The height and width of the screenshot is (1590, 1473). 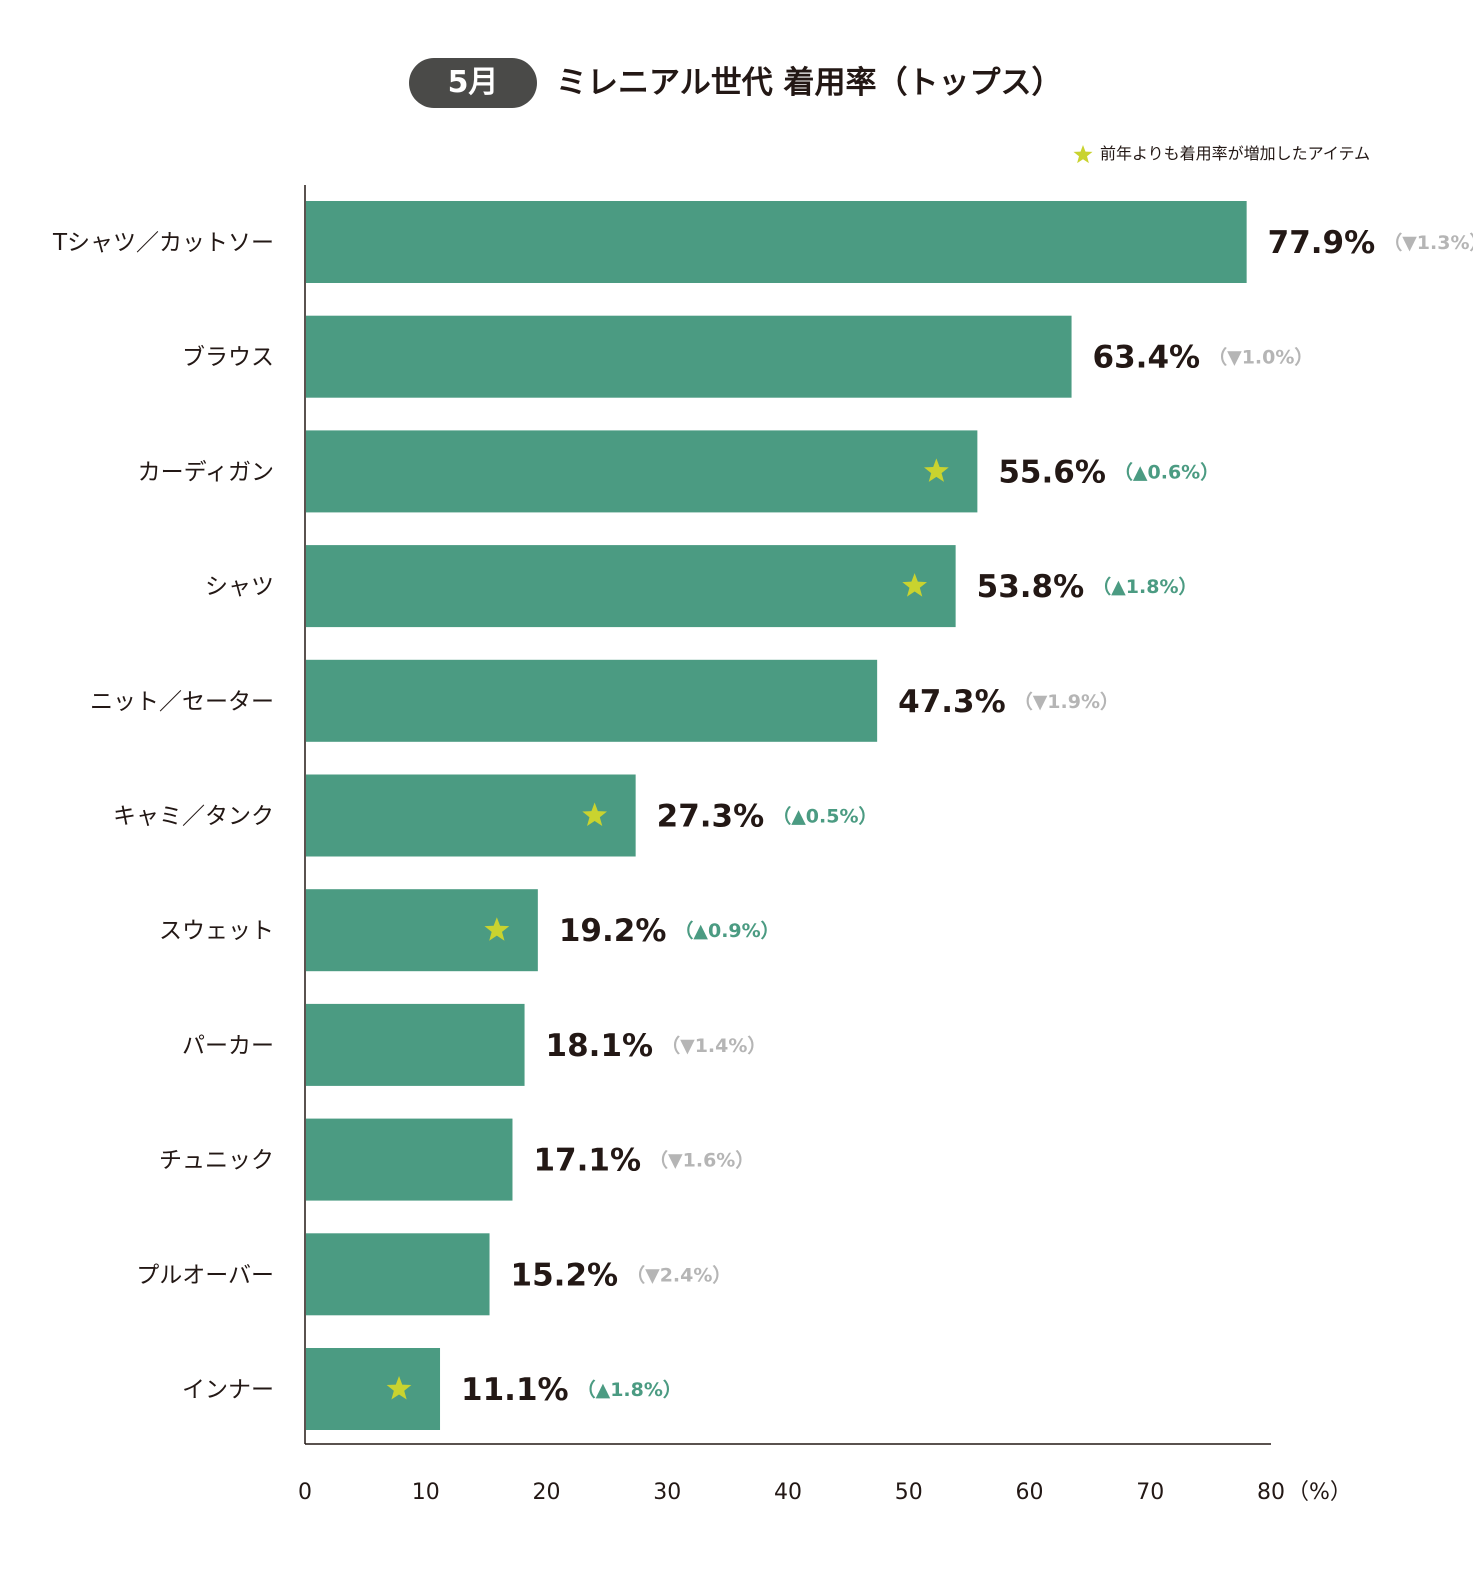 What do you see at coordinates (515, 1390) in the screenshot?
I see `value-label: 11.1%` at bounding box center [515, 1390].